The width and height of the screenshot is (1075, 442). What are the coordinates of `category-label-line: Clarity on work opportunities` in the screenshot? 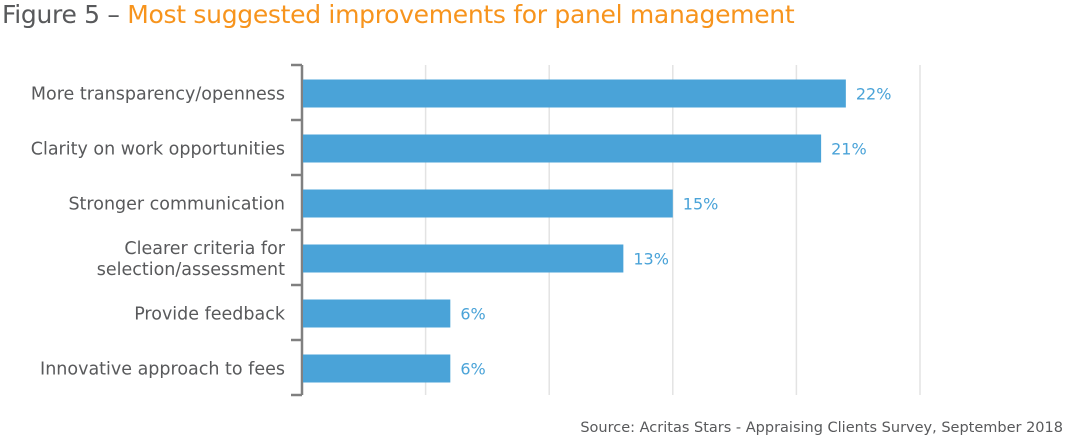 It's located at (158, 150).